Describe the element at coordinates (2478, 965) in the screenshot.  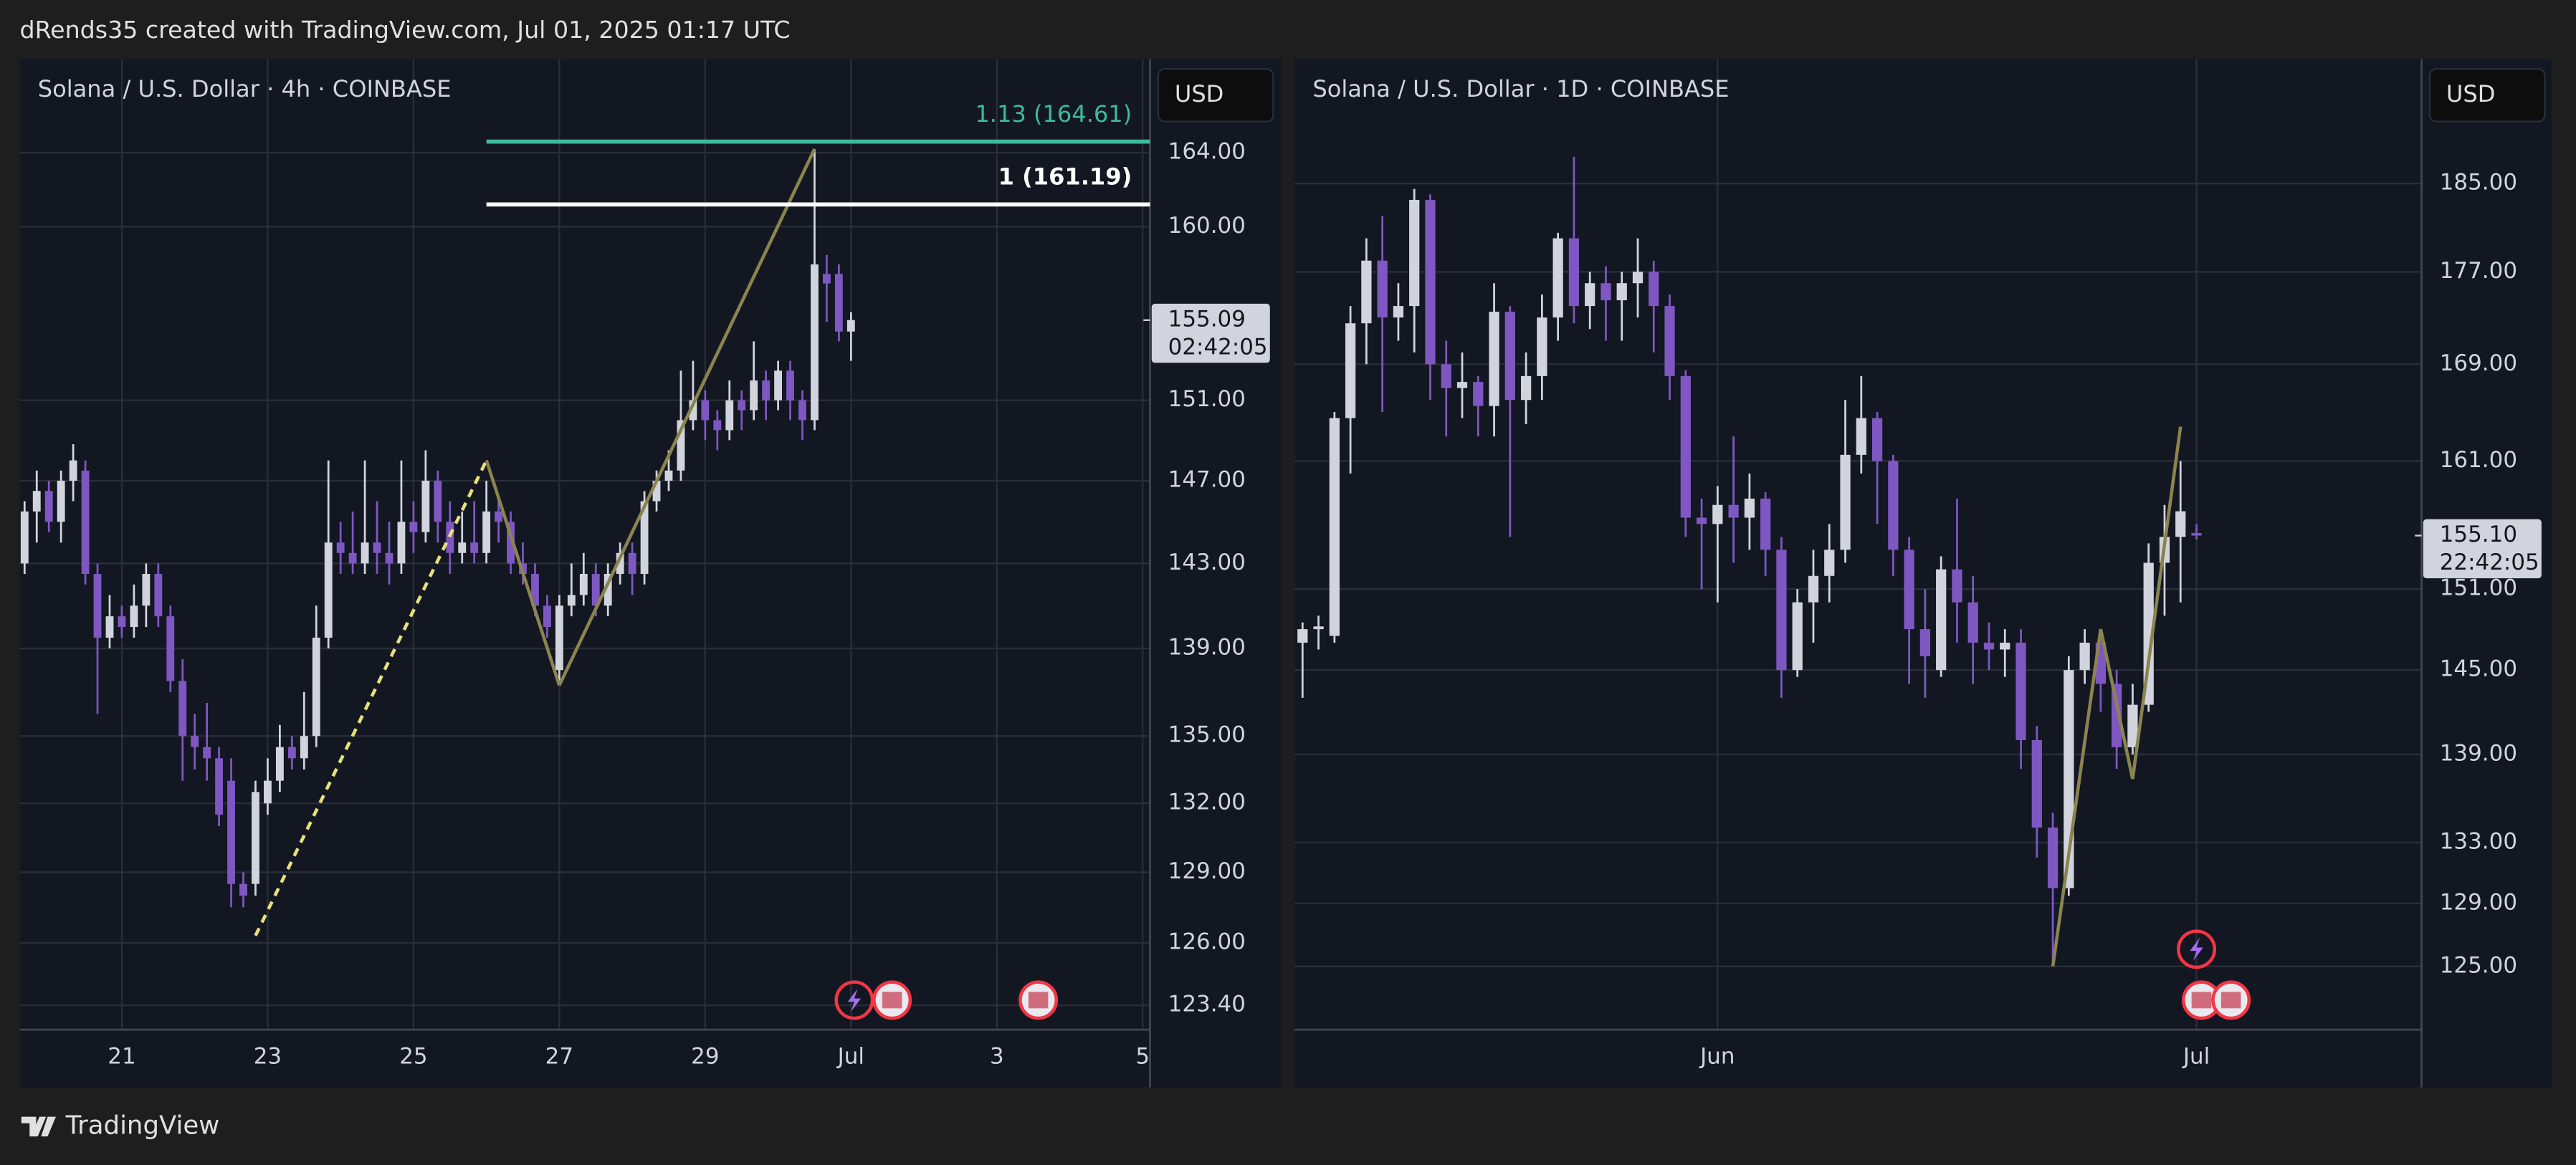
I see `y-tick-label: 125.00` at that location.